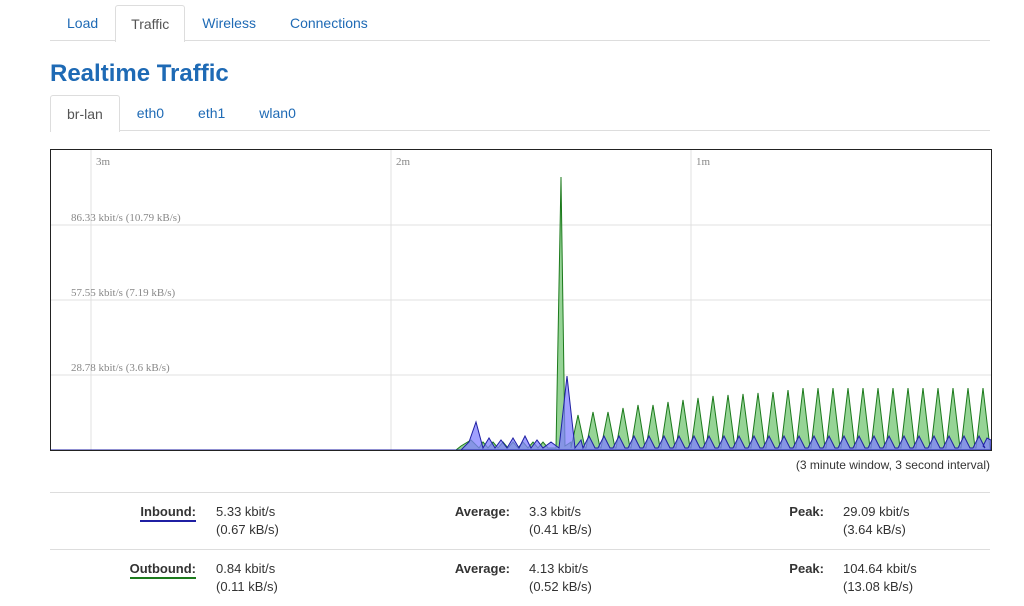  Describe the element at coordinates (246, 568) in the screenshot. I see `outbound-current-kbit: 0.84 kbit/s` at that location.